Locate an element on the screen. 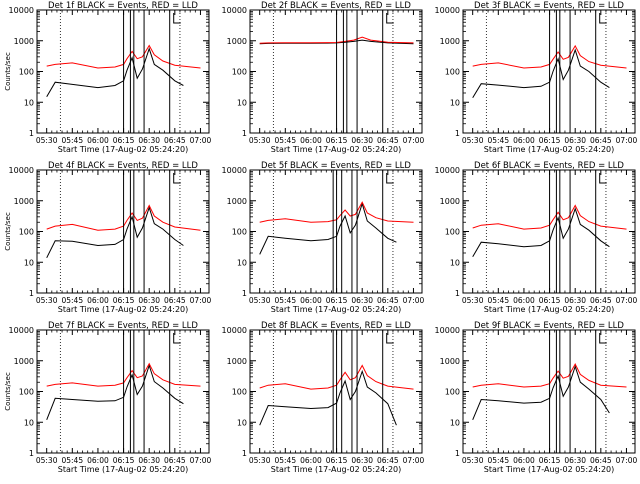  panel-title: Det 7f BLACK = Events, RED = LLD is located at coordinates (123, 326).